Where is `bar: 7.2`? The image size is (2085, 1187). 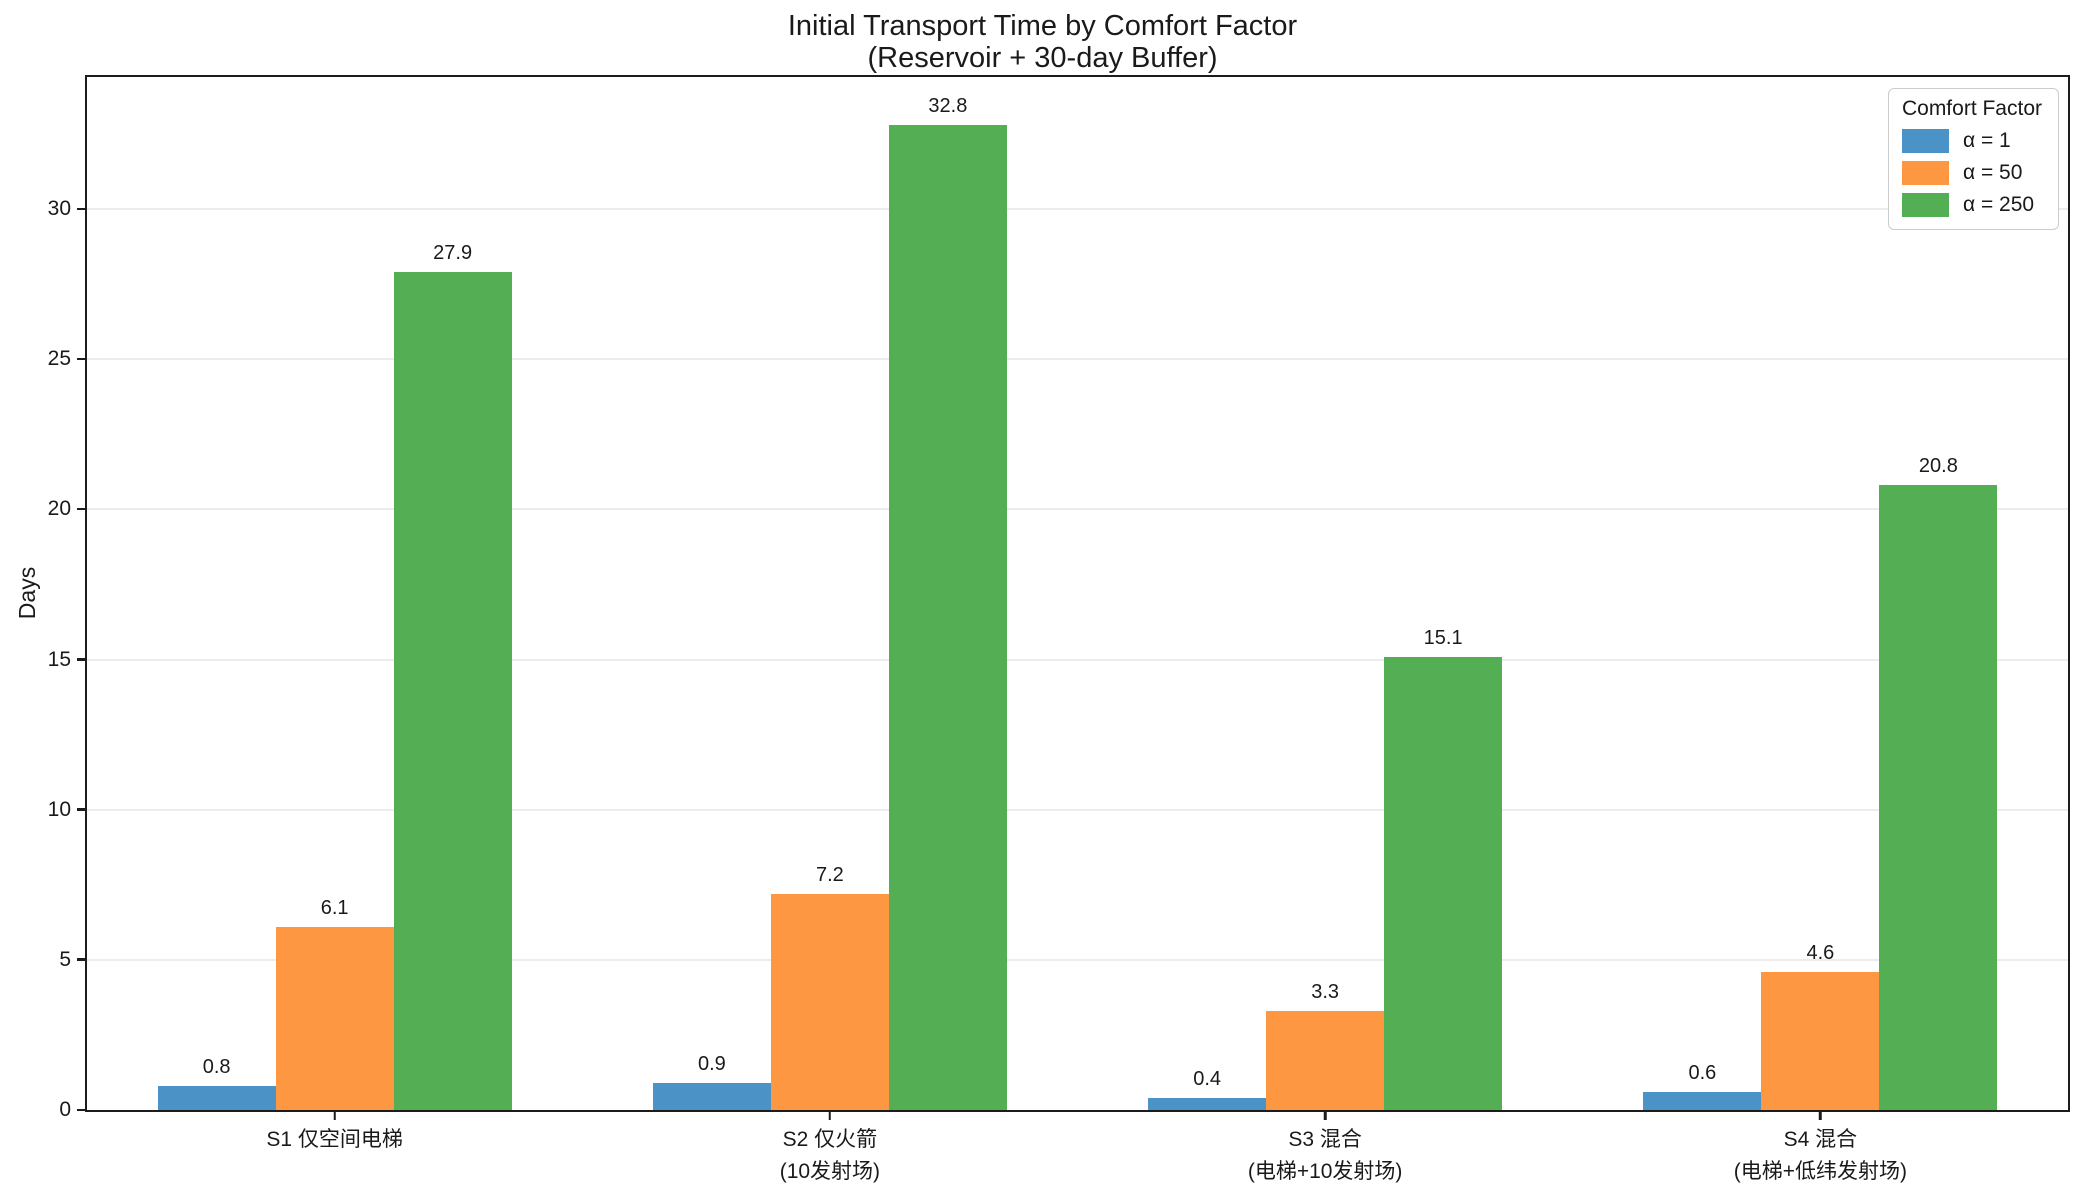 bar: 7.2 is located at coordinates (829, 987).